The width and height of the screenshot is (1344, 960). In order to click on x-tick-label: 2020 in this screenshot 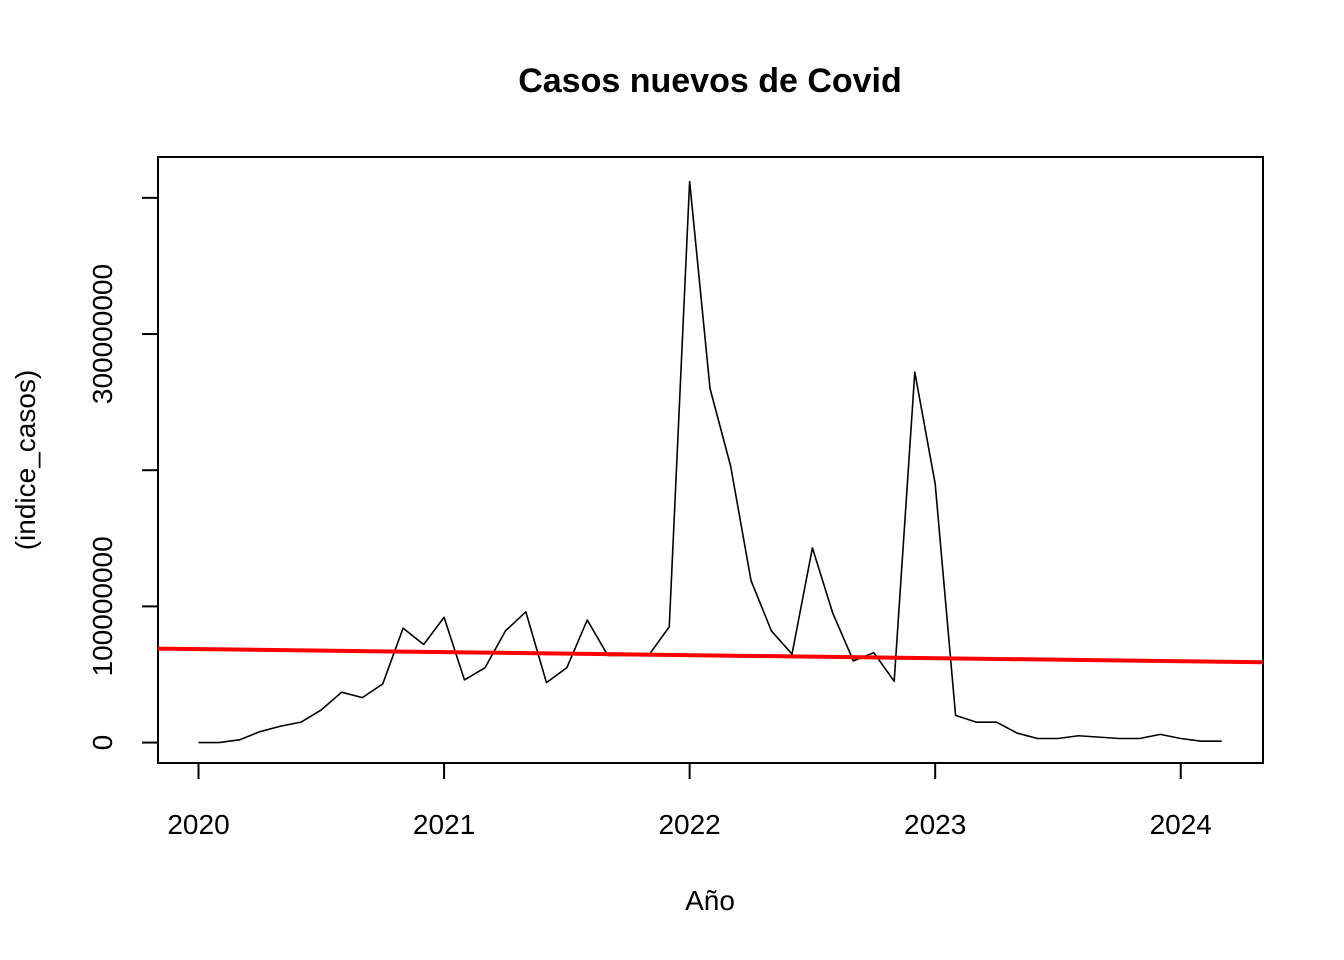, I will do `click(198, 824)`.